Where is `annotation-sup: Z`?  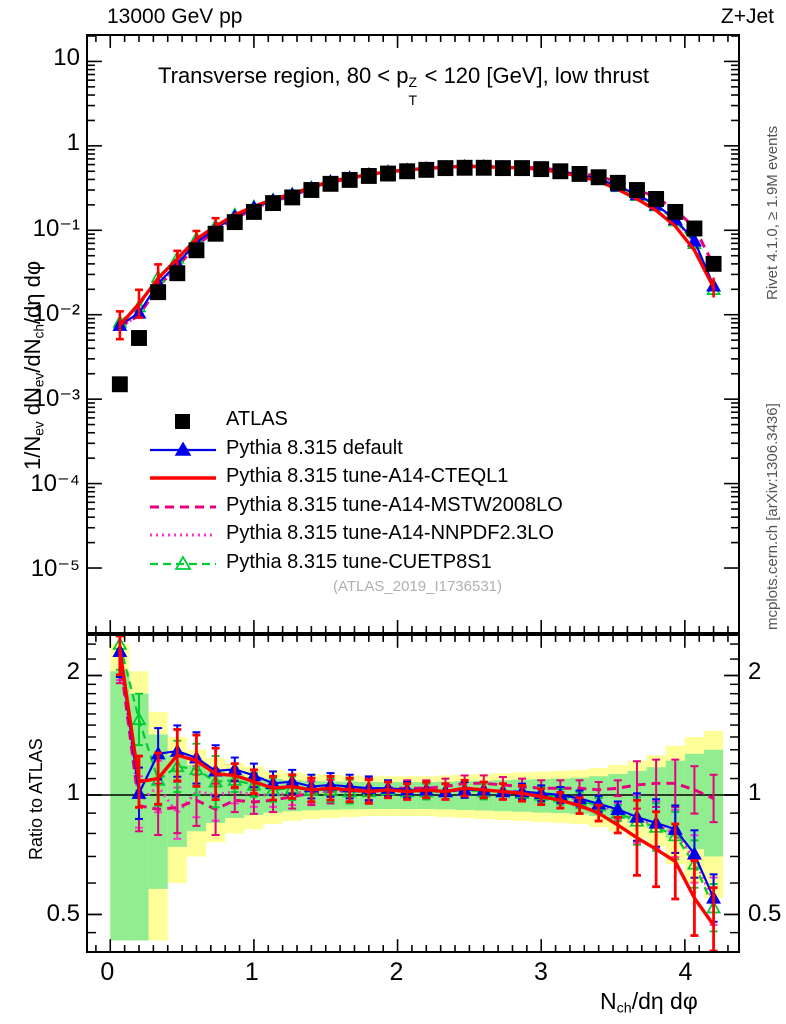
annotation-sup: Z is located at coordinates (413, 82).